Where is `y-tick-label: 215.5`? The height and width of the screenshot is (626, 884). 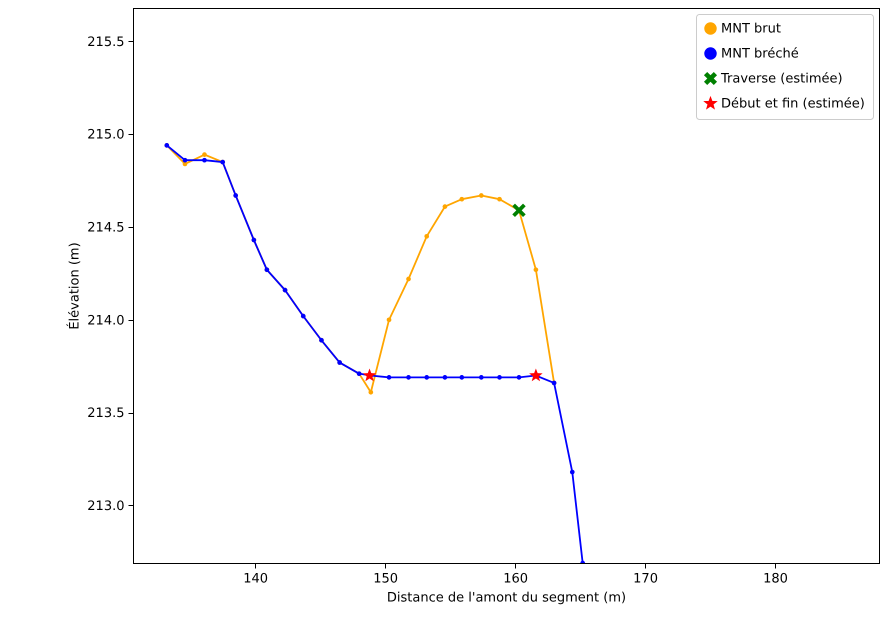
y-tick-label: 215.5 is located at coordinates (105, 42).